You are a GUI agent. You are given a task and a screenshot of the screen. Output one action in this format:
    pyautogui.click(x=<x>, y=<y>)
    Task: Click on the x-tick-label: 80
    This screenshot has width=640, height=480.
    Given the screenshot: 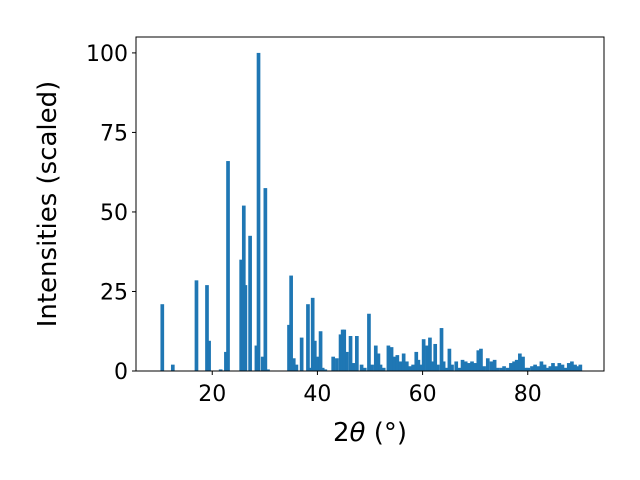 What is the action you would take?
    pyautogui.click(x=528, y=394)
    